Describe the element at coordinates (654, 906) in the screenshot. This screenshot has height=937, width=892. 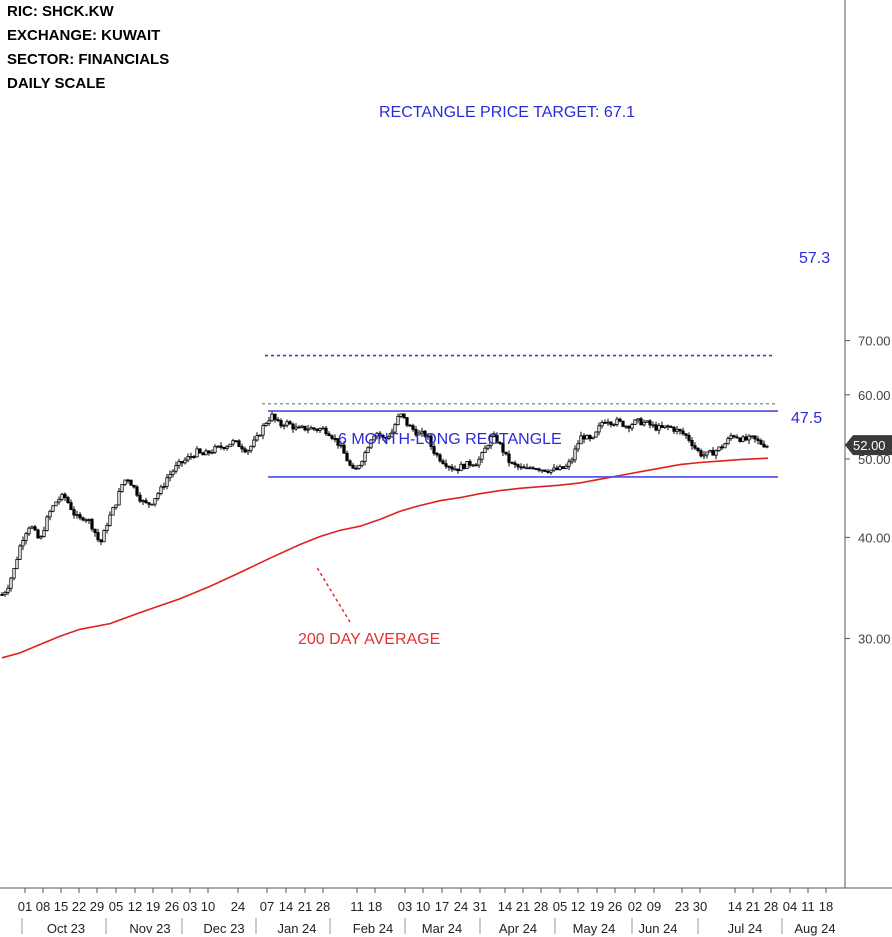
I see `x-day-label: 09` at that location.